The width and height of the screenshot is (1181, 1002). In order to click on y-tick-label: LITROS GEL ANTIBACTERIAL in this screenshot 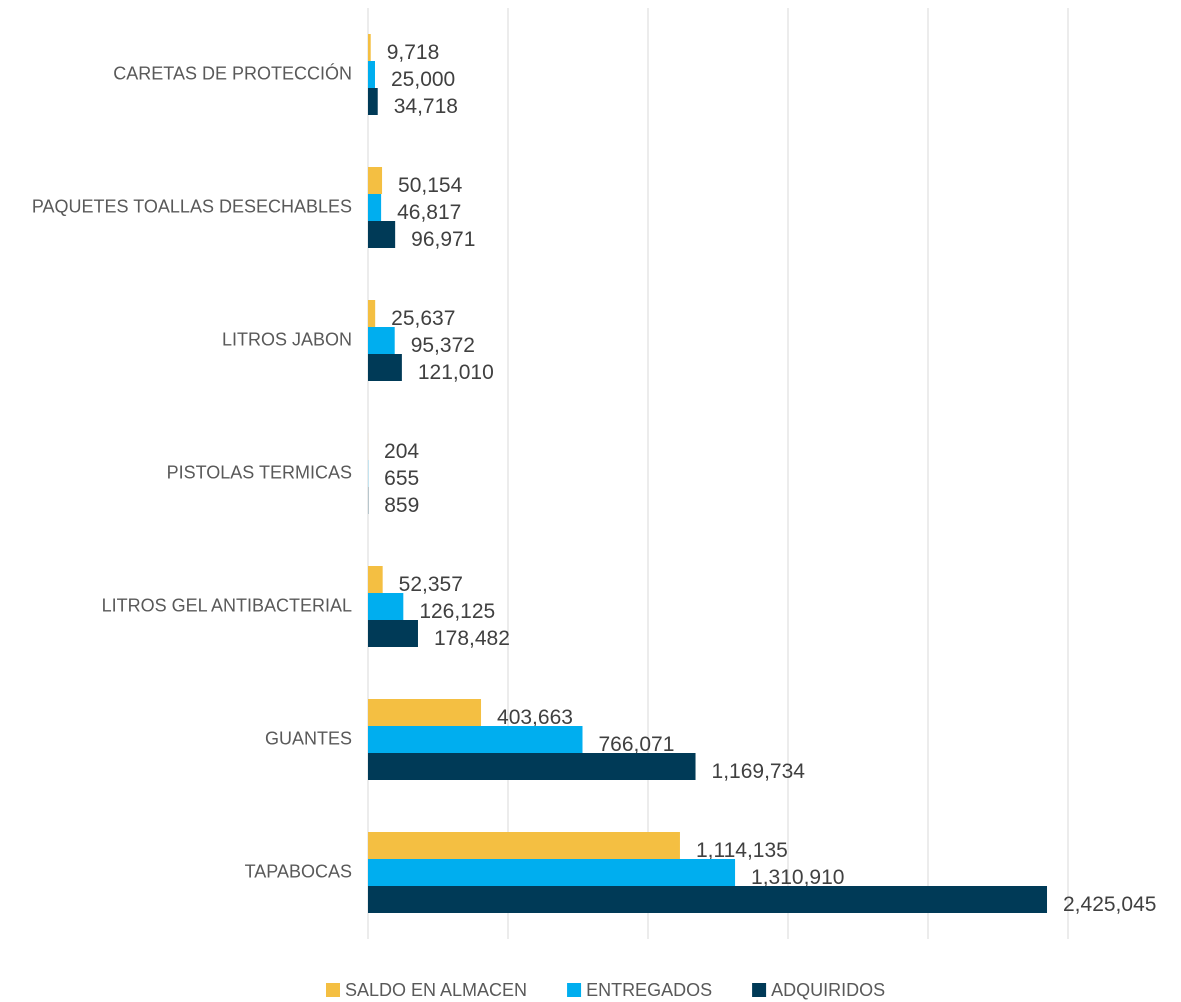, I will do `click(227, 605)`.